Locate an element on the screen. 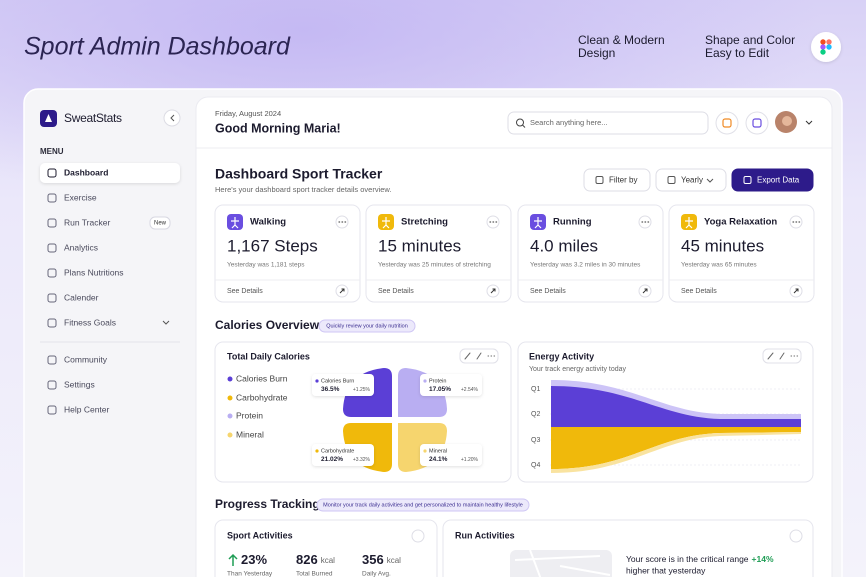 The width and height of the screenshot is (866, 577). menu-item: Settings is located at coordinates (71, 384).